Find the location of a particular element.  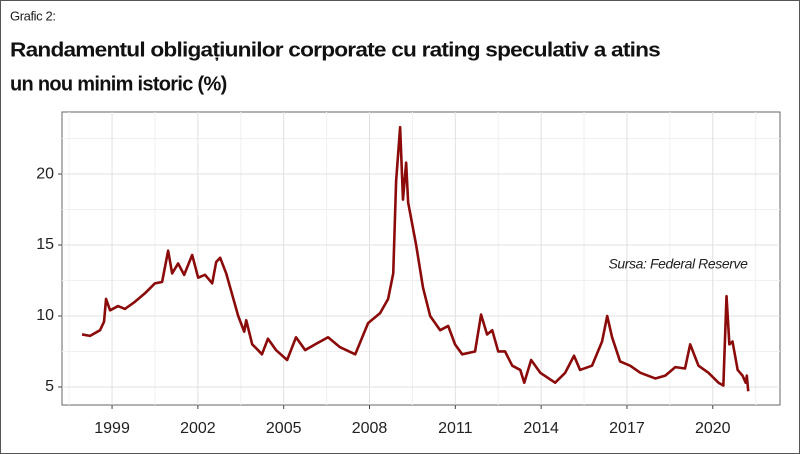

chart-title: un nou minim istoric (%) is located at coordinates (118, 84).